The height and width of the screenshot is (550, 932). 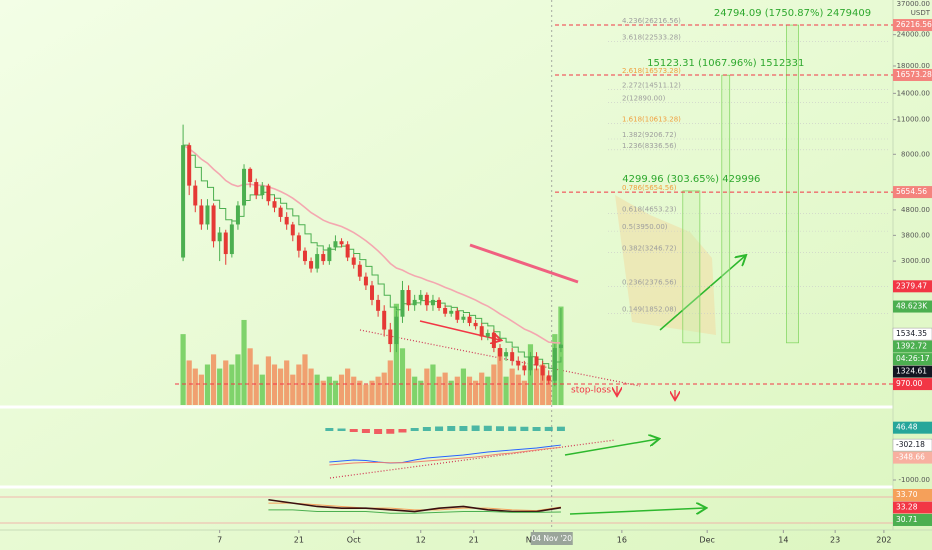 I want to click on y-tick-label: 3800.00, so click(x=915, y=235).